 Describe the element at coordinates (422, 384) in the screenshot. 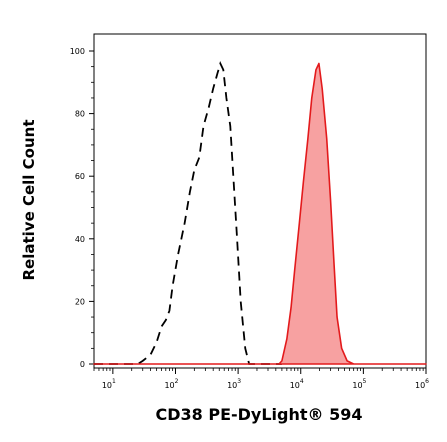

I see `x-tick-label: 10⁶` at that location.